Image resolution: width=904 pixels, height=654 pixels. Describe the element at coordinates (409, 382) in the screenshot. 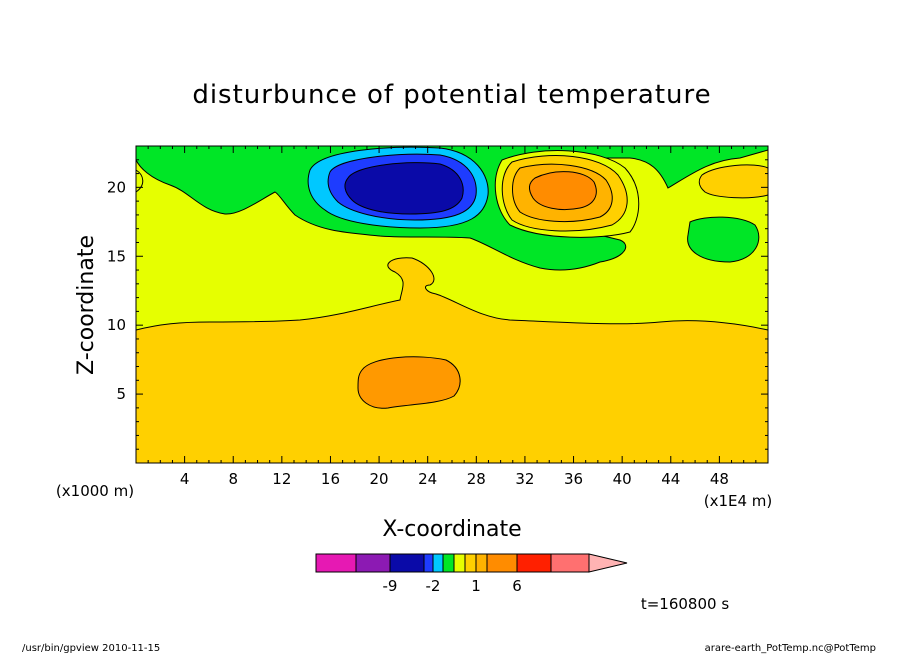

I see `lower-warm-bubble` at that location.